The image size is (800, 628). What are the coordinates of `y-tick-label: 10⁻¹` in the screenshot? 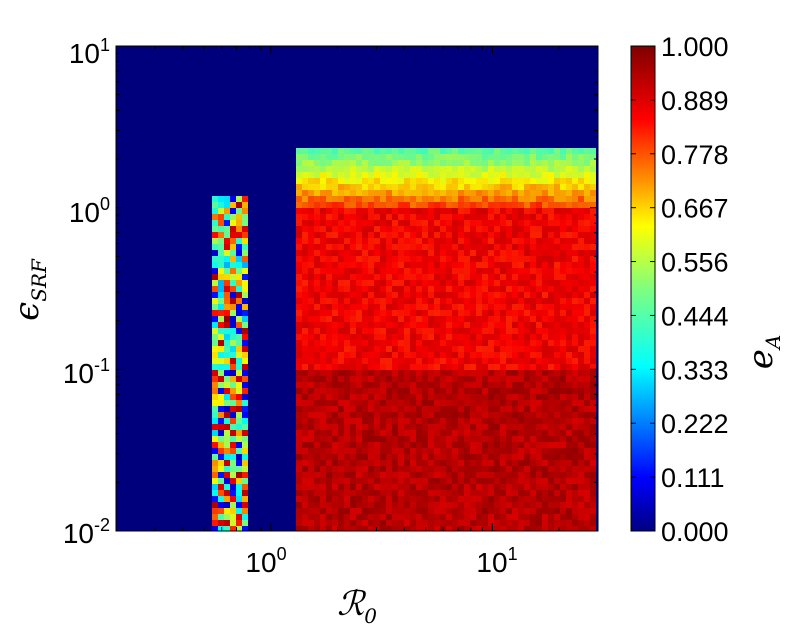 It's located at (86, 372).